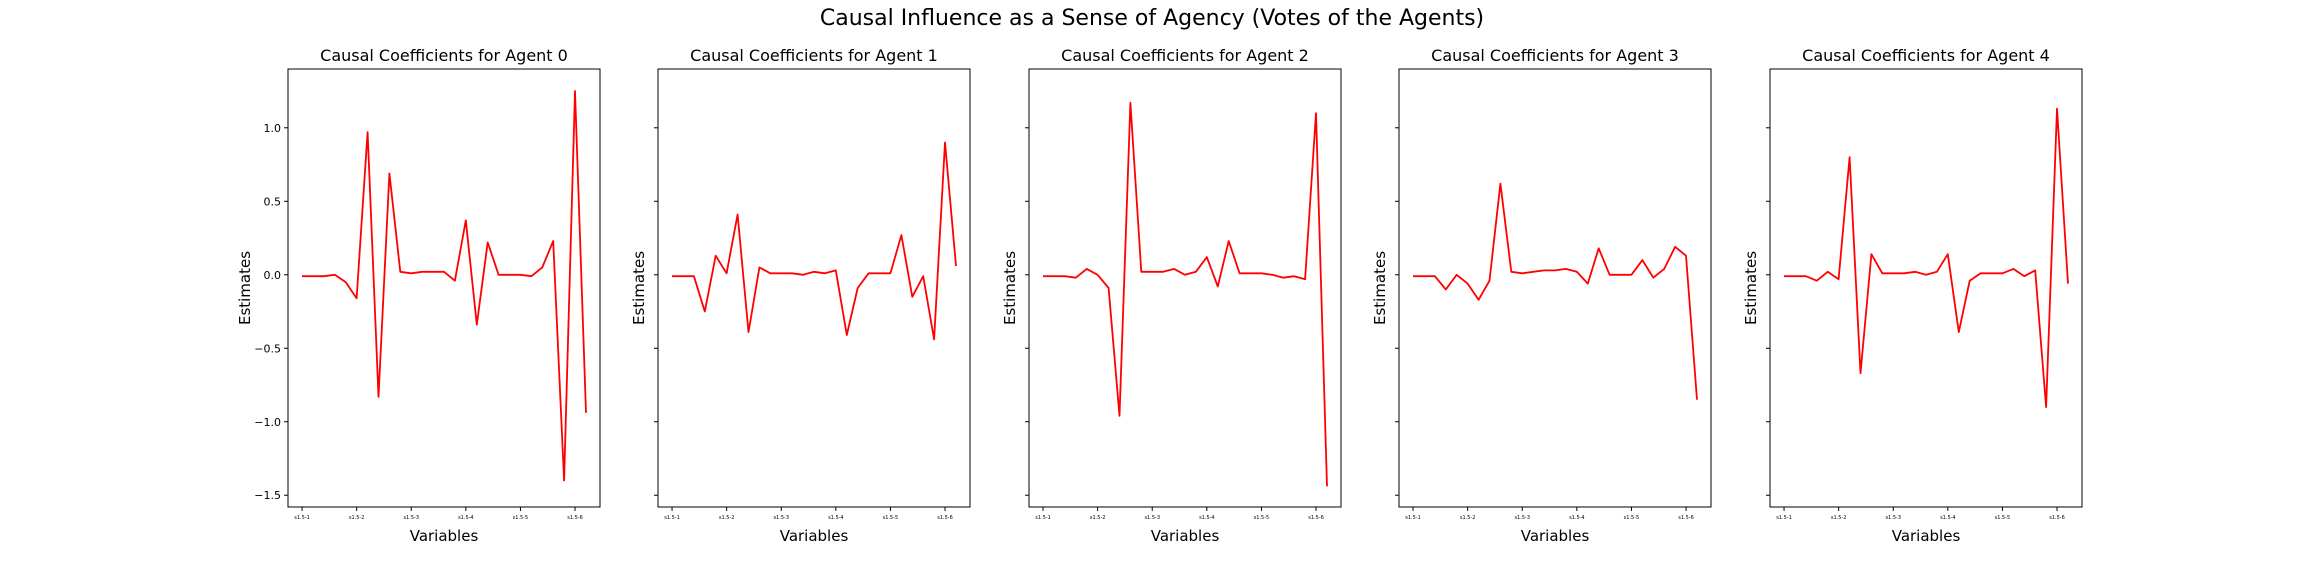  What do you see at coordinates (267, 422) in the screenshot?
I see `y-tick-label: −1.0` at bounding box center [267, 422].